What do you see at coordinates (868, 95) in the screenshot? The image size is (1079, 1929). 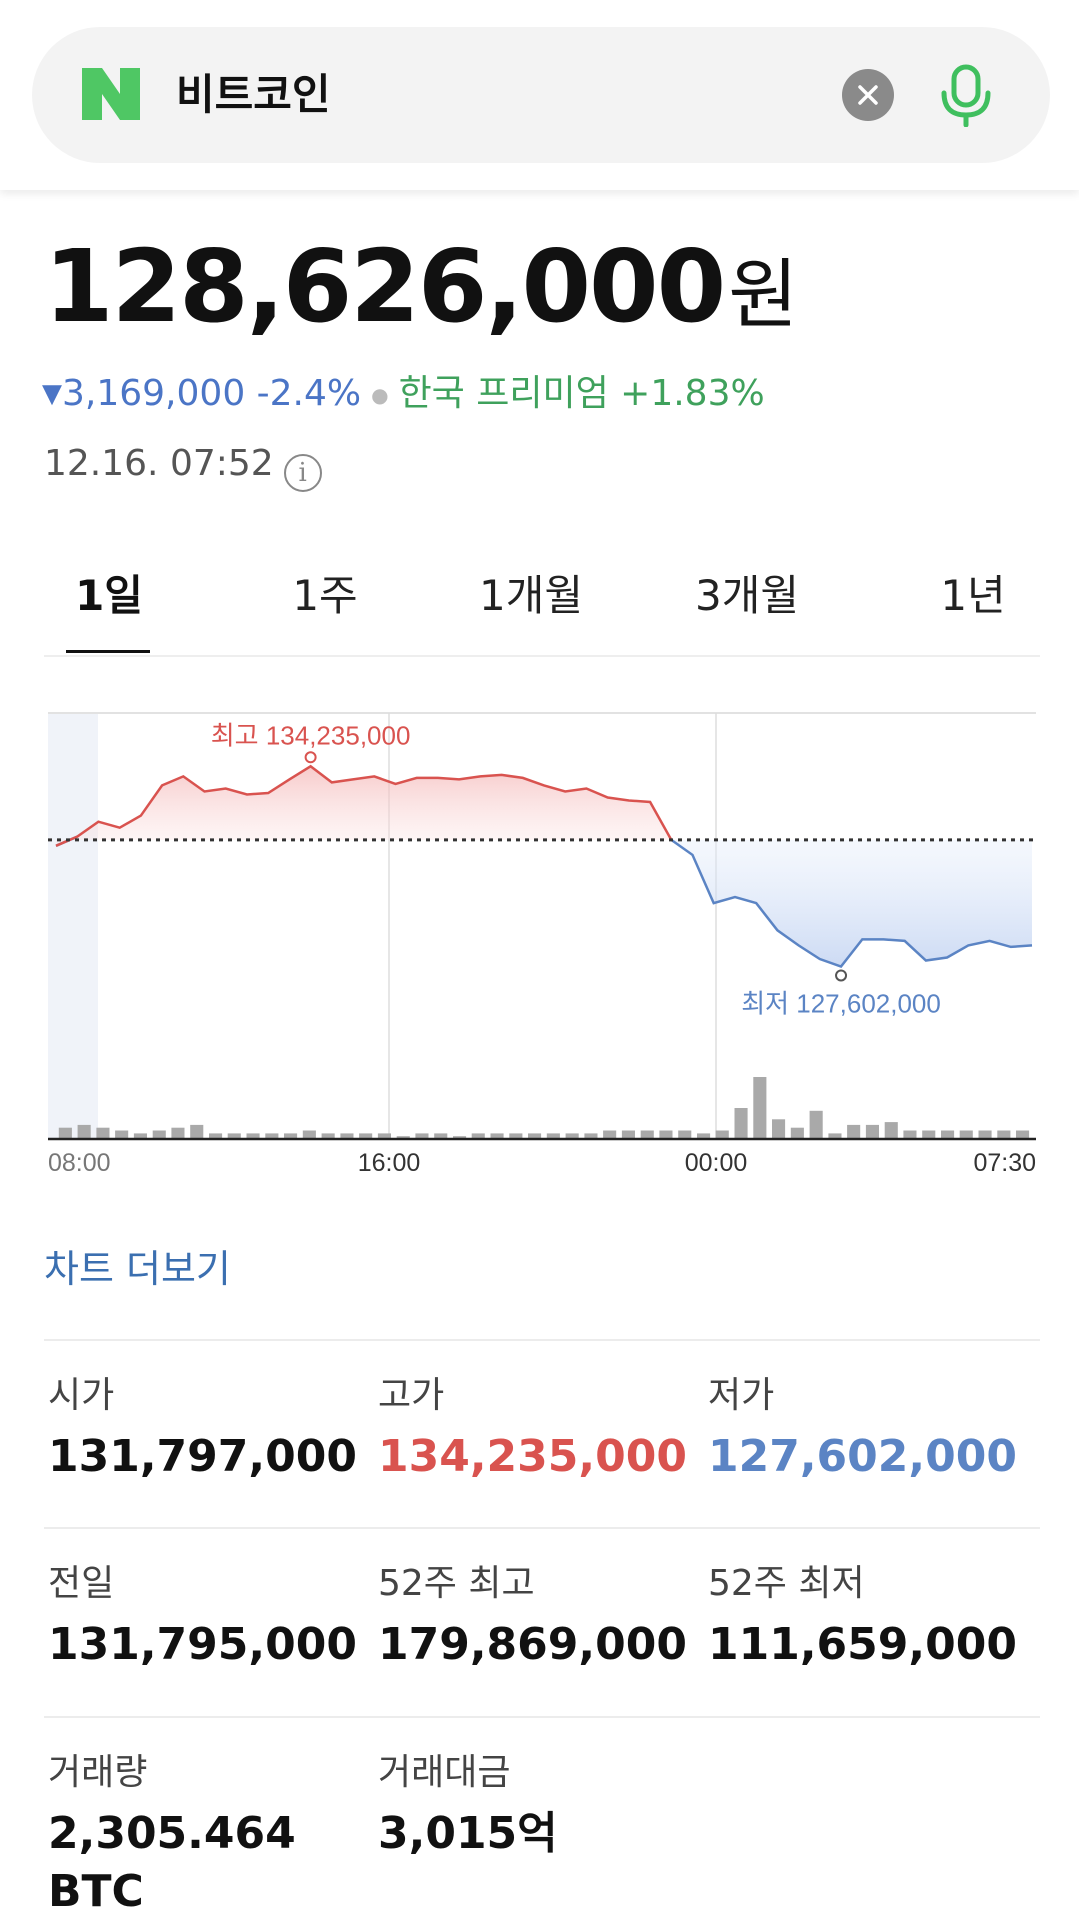 I see `clear-search-button` at bounding box center [868, 95].